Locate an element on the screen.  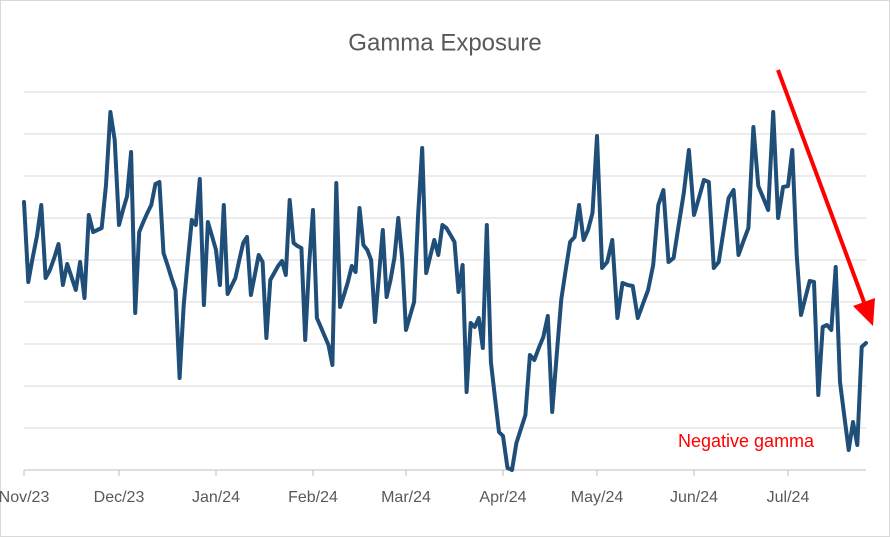
x-tick-label: Dec/23 is located at coordinates (119, 497).